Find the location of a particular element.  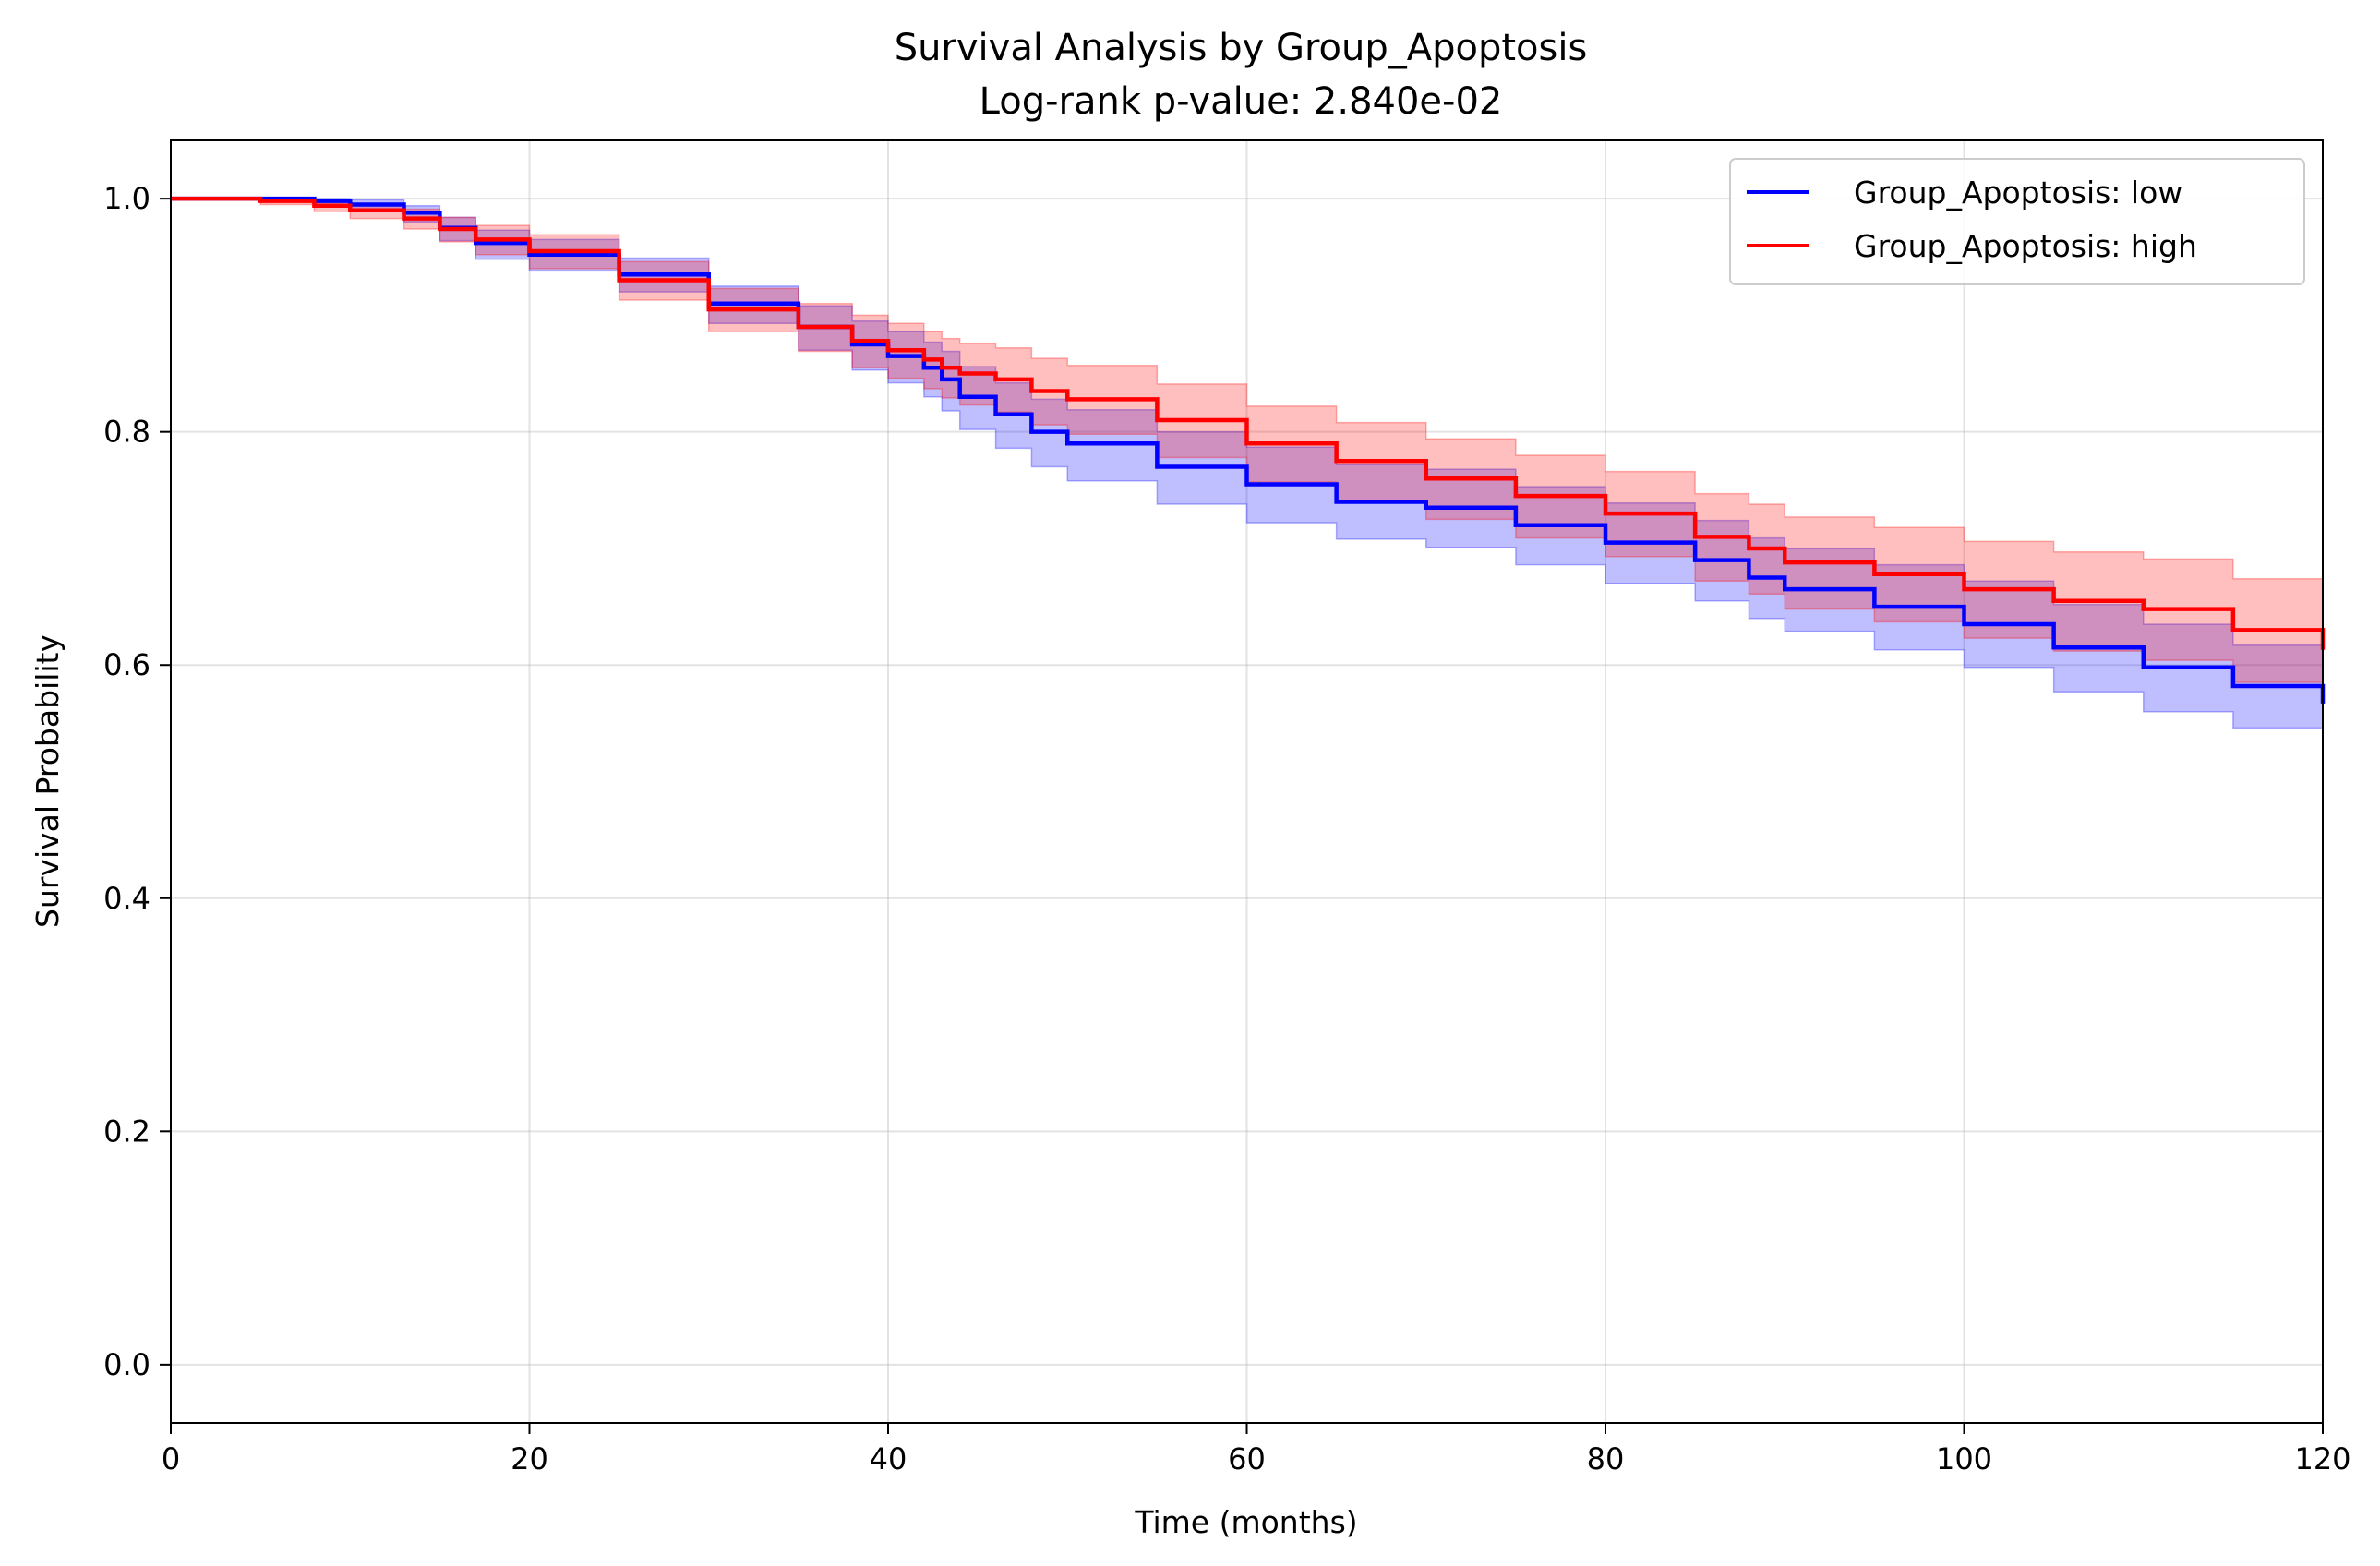

x-axis-label: Time (months) is located at coordinates (1245, 1522).